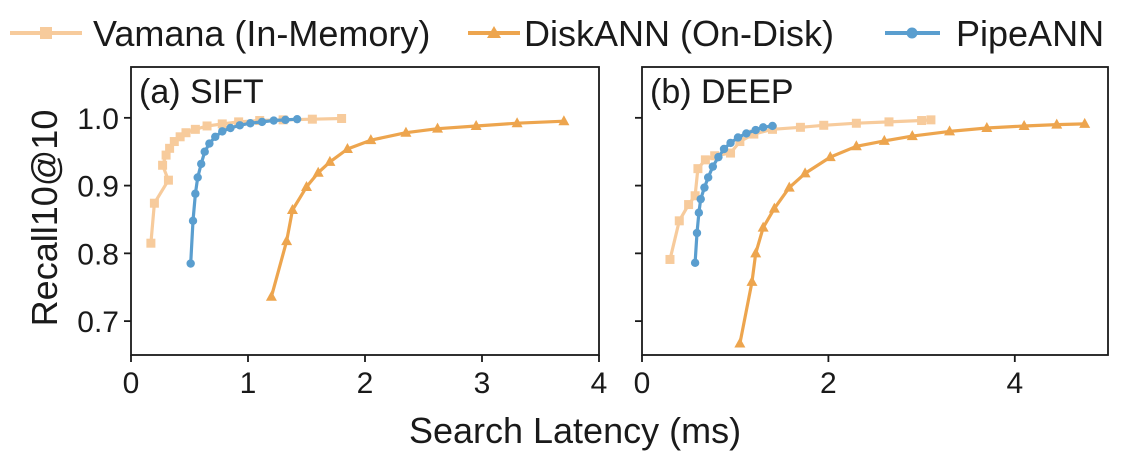 Image resolution: width=1139 pixels, height=464 pixels. Describe the element at coordinates (248, 383) in the screenshot. I see `x-tick-label: 1` at that location.